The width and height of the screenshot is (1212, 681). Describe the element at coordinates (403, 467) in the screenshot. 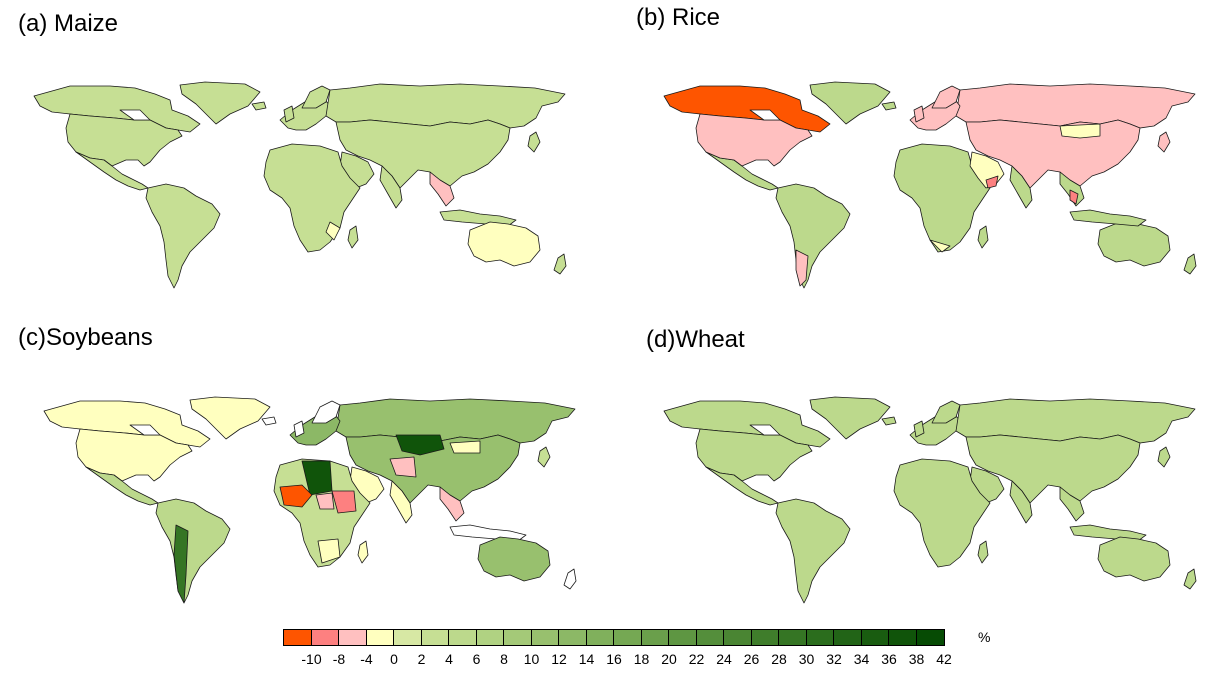

I see `soy-region-iran` at that location.